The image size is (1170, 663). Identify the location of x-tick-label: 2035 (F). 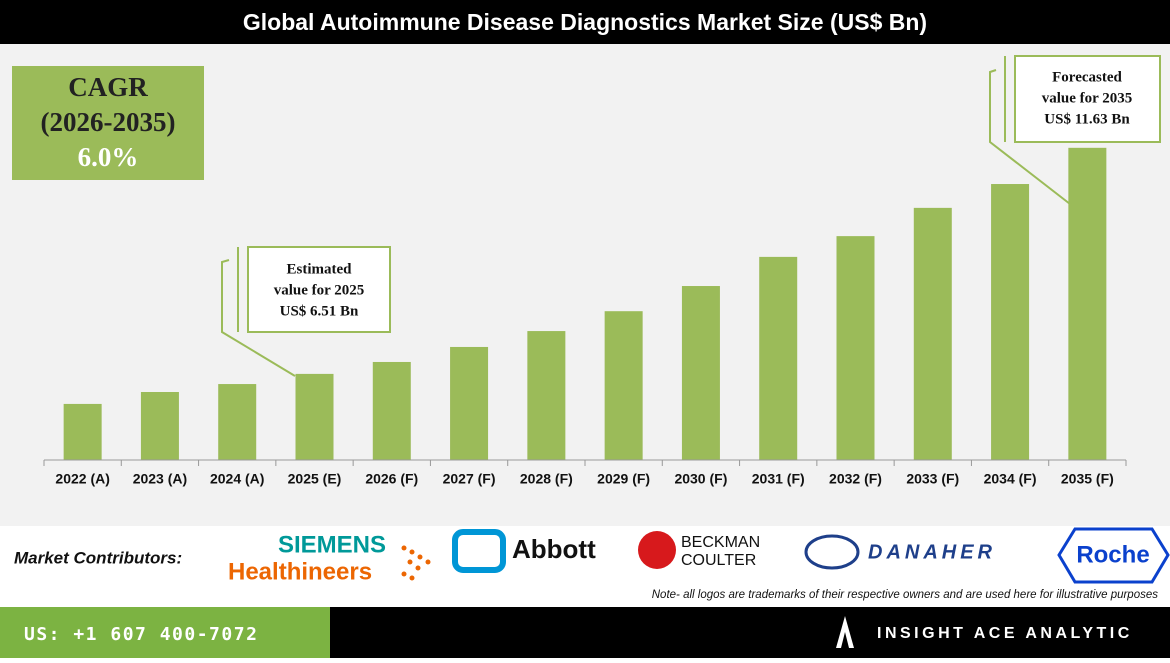
(1087, 479).